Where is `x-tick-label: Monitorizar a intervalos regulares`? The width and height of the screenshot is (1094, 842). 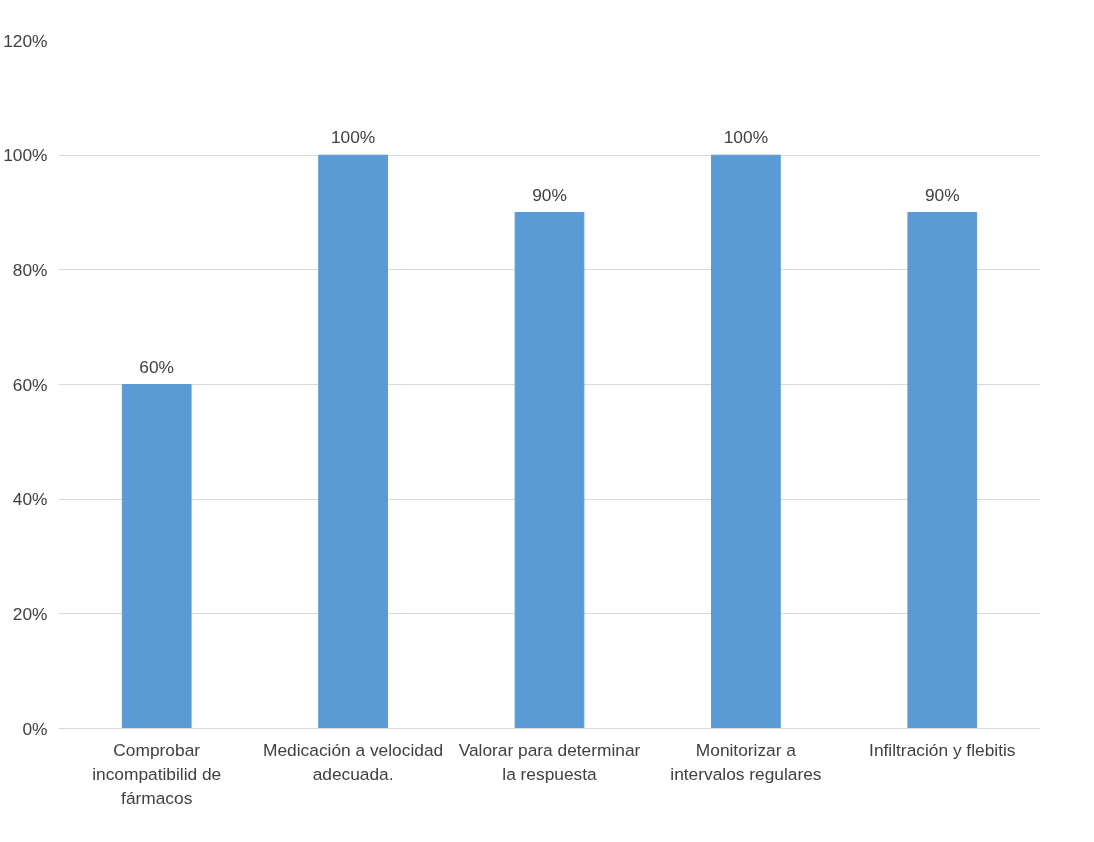 x-tick-label: Monitorizar a intervalos regulares is located at coordinates (746, 761).